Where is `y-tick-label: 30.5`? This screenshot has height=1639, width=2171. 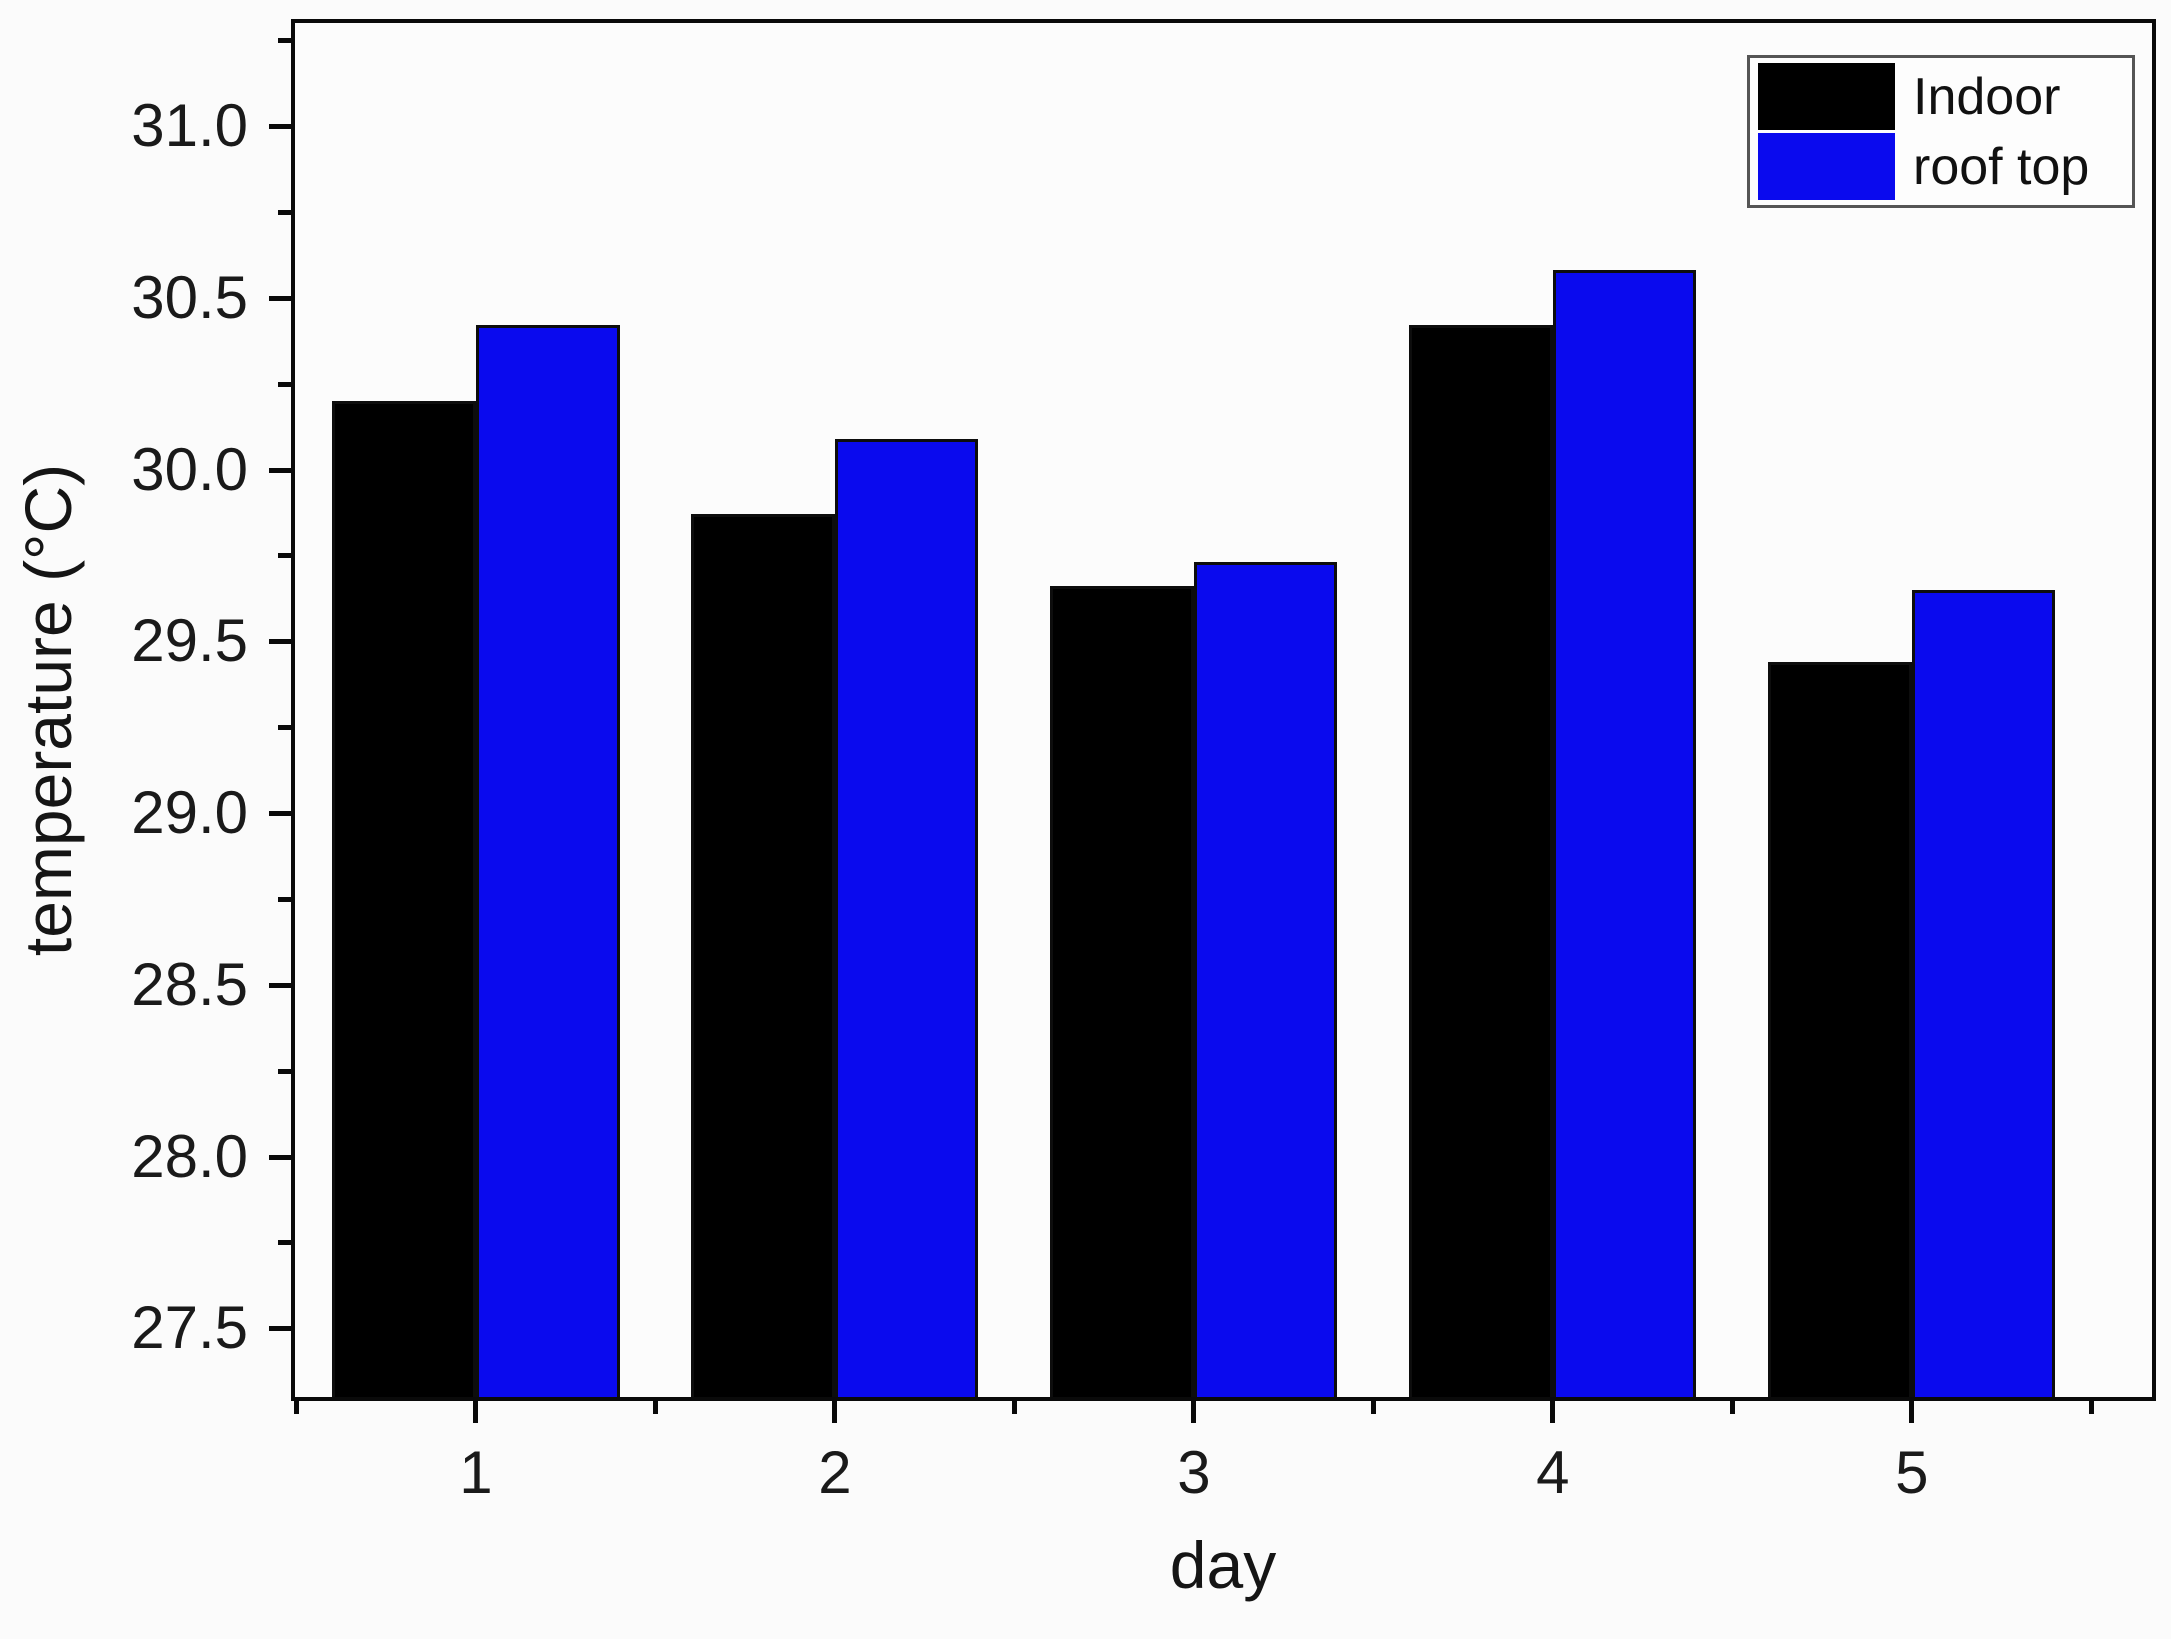 y-tick-label: 30.5 is located at coordinates (189, 297).